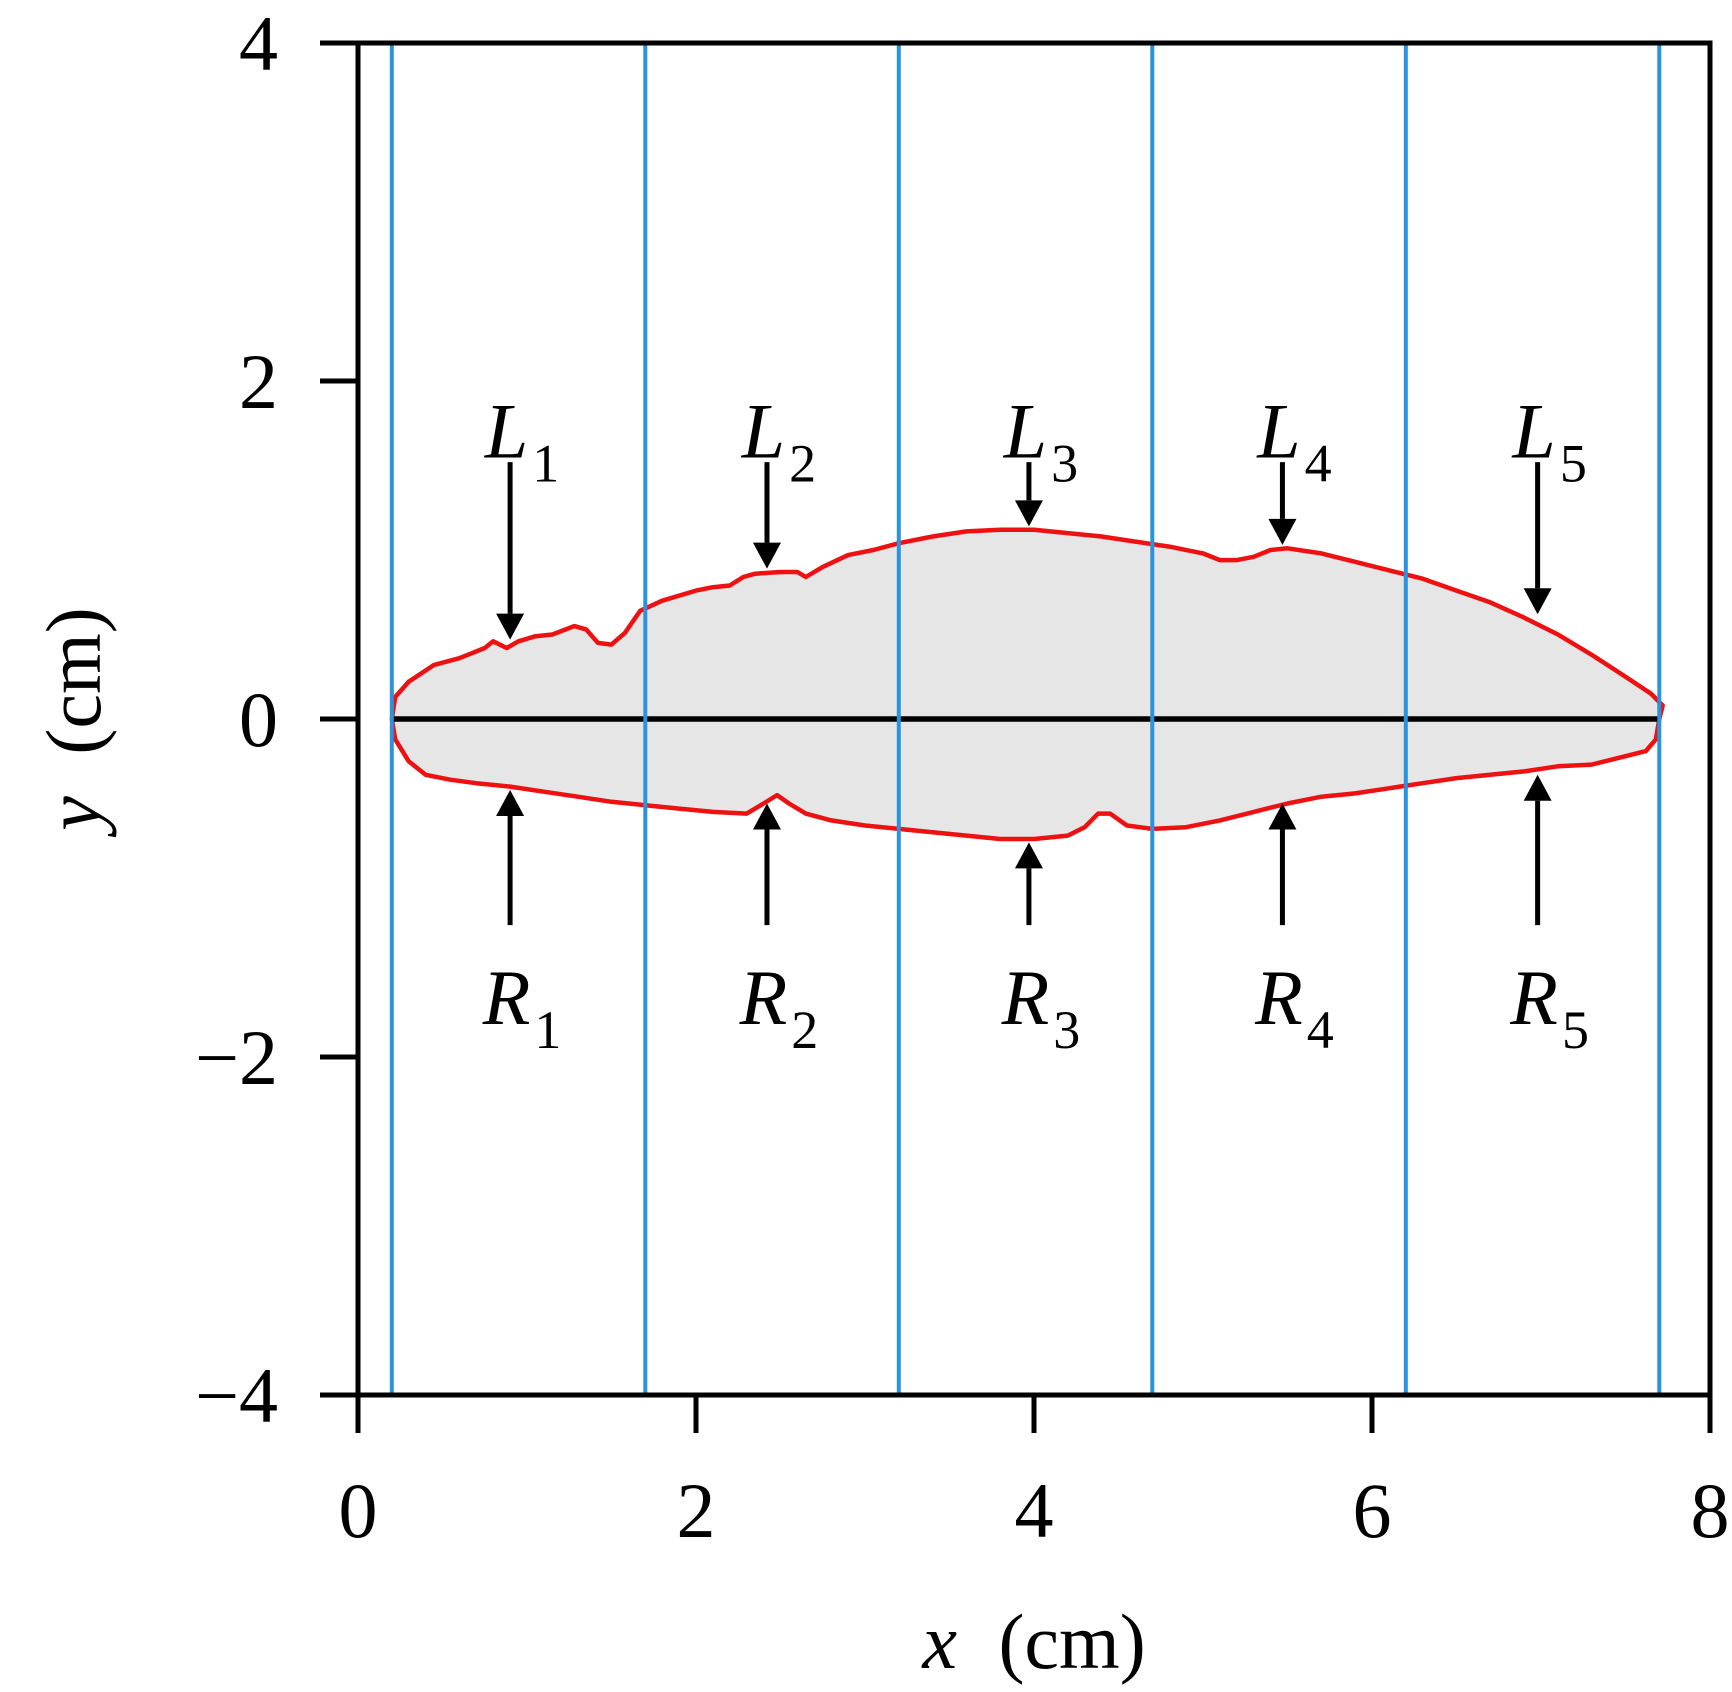 The height and width of the screenshot is (1692, 1732). I want to click on label-L1: L1, so click(521, 441).